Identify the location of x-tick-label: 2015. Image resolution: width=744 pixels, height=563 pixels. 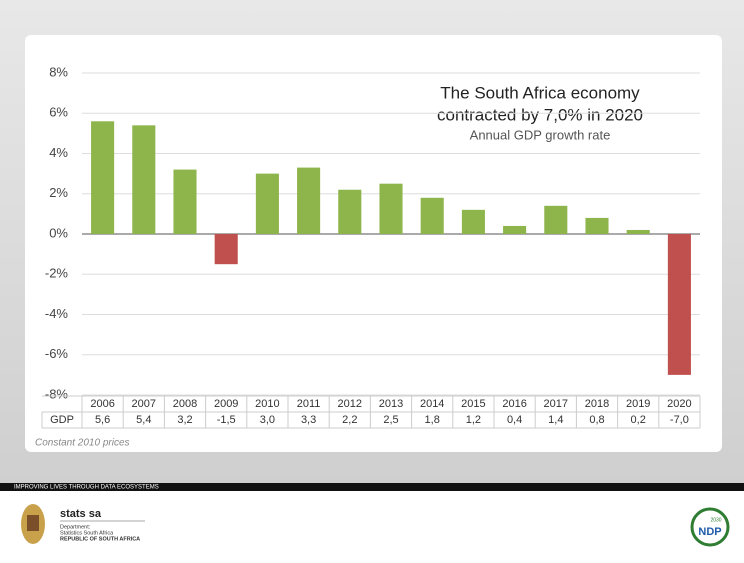
(473, 404).